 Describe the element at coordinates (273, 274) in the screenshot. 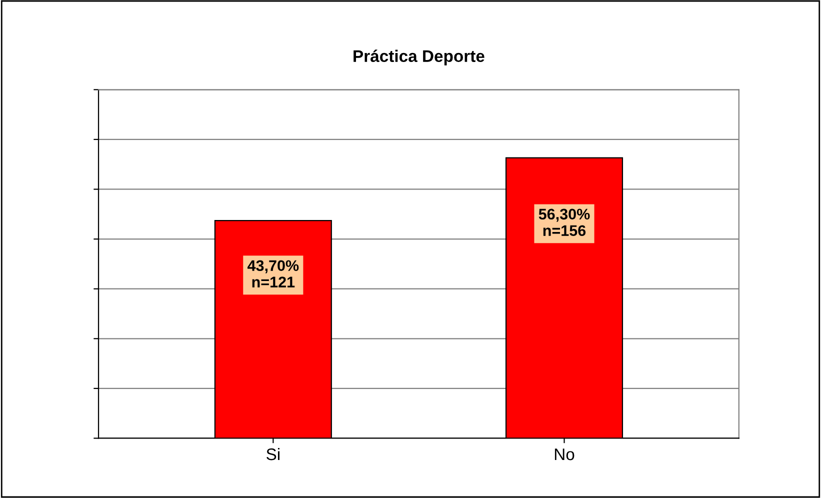

I see `data-label: 43,70% n=121` at that location.